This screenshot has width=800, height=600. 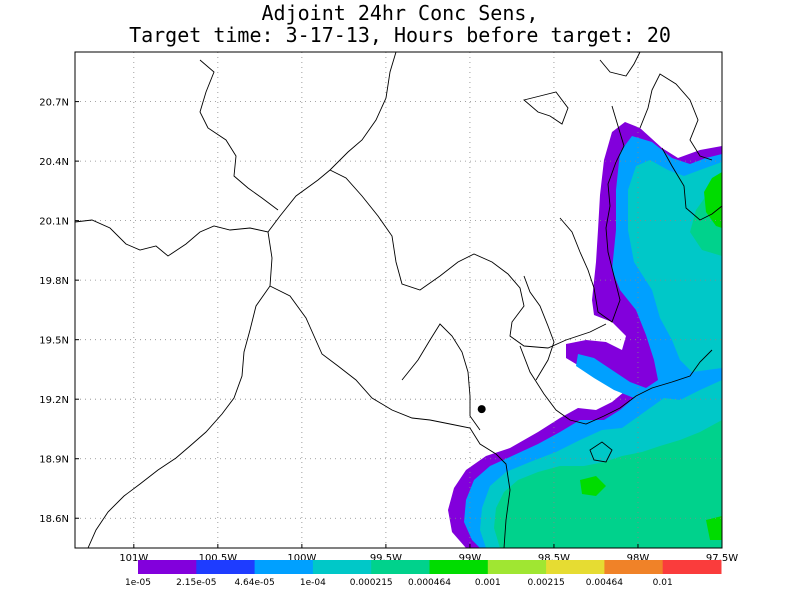 What do you see at coordinates (545, 583) in the screenshot?
I see `colorbar-label: 0.00215` at bounding box center [545, 583].